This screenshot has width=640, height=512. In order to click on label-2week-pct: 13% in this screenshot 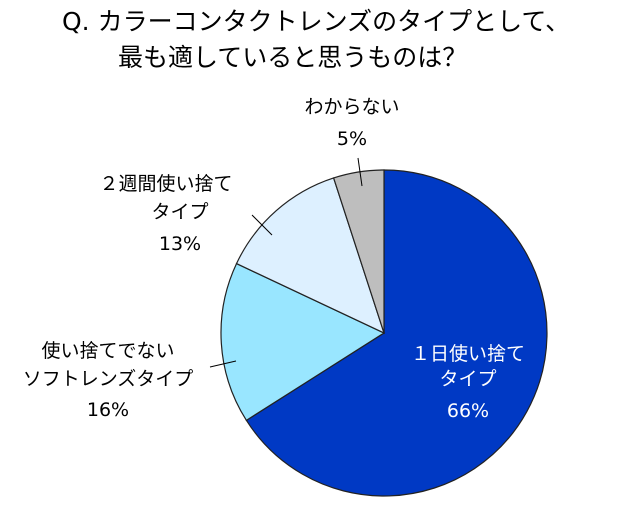, I will do `click(180, 244)`.